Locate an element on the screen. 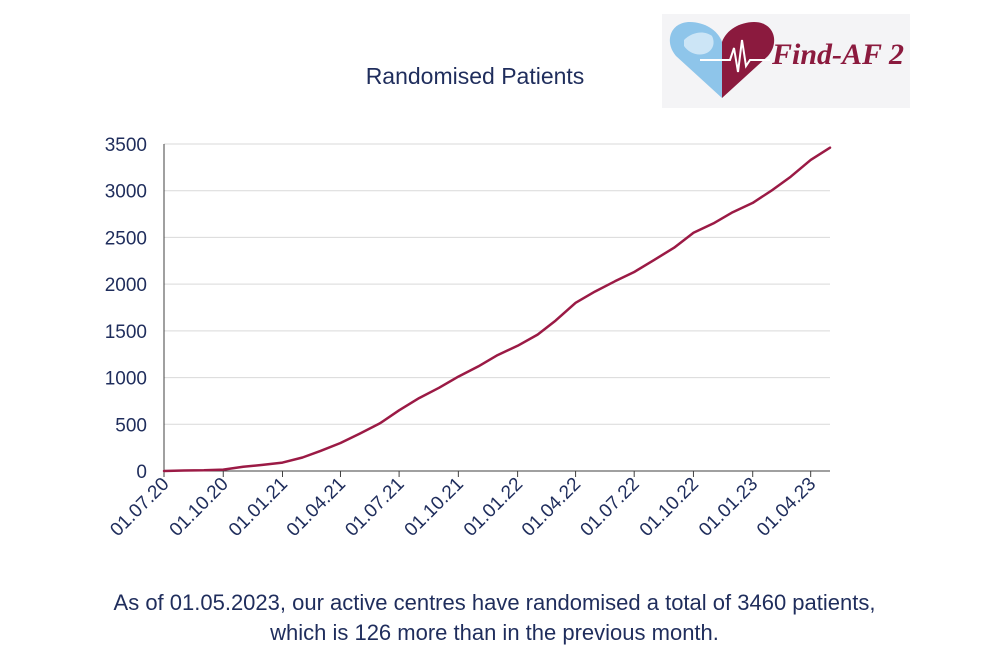 The width and height of the screenshot is (989, 656). x-tick-label: 01.07.22 is located at coordinates (610, 507).